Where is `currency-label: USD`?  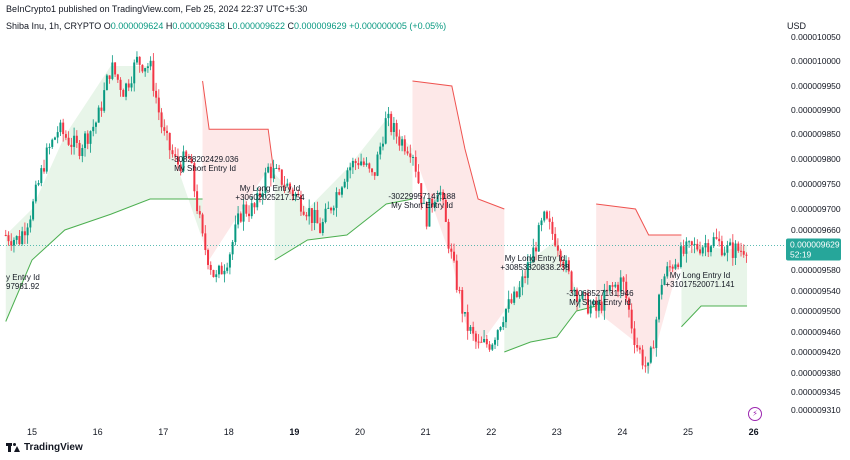
currency-label: USD is located at coordinates (796, 26).